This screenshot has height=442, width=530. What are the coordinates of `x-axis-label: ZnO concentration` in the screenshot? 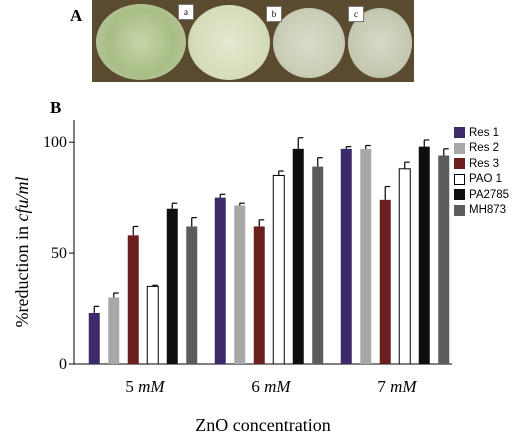 It's located at (262, 425).